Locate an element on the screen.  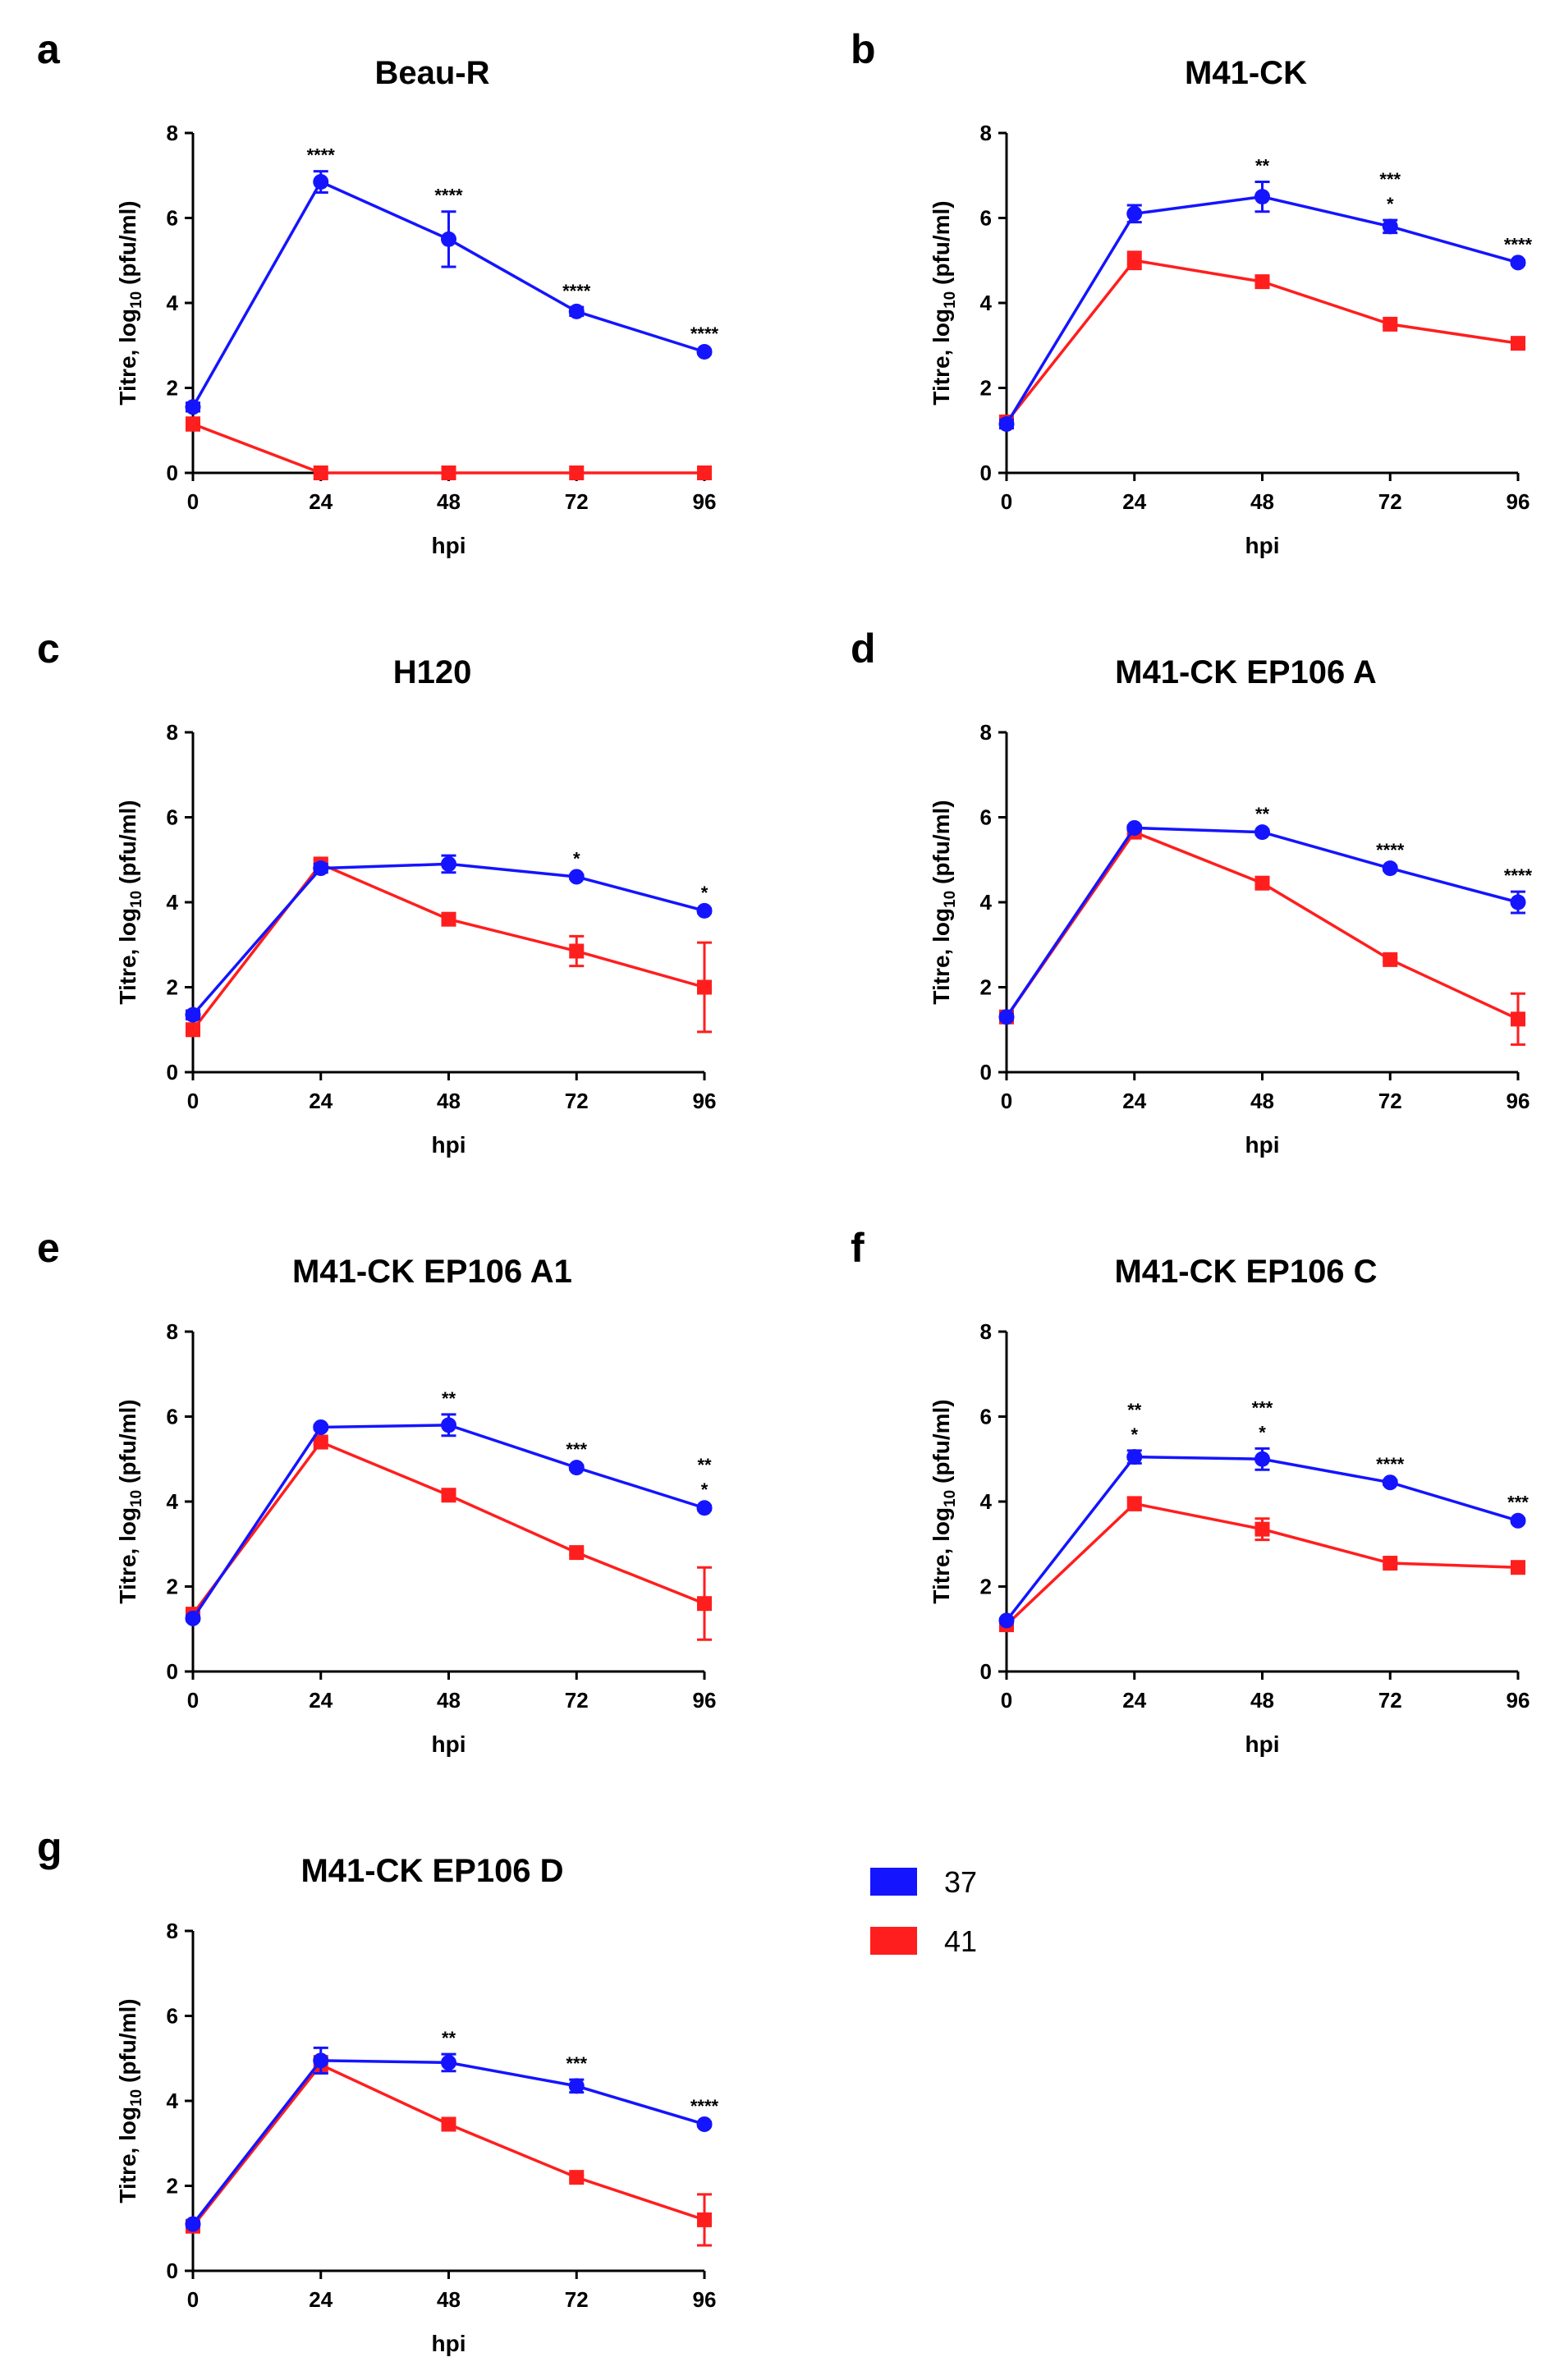
panel-letter: c is located at coordinates (48, 649).